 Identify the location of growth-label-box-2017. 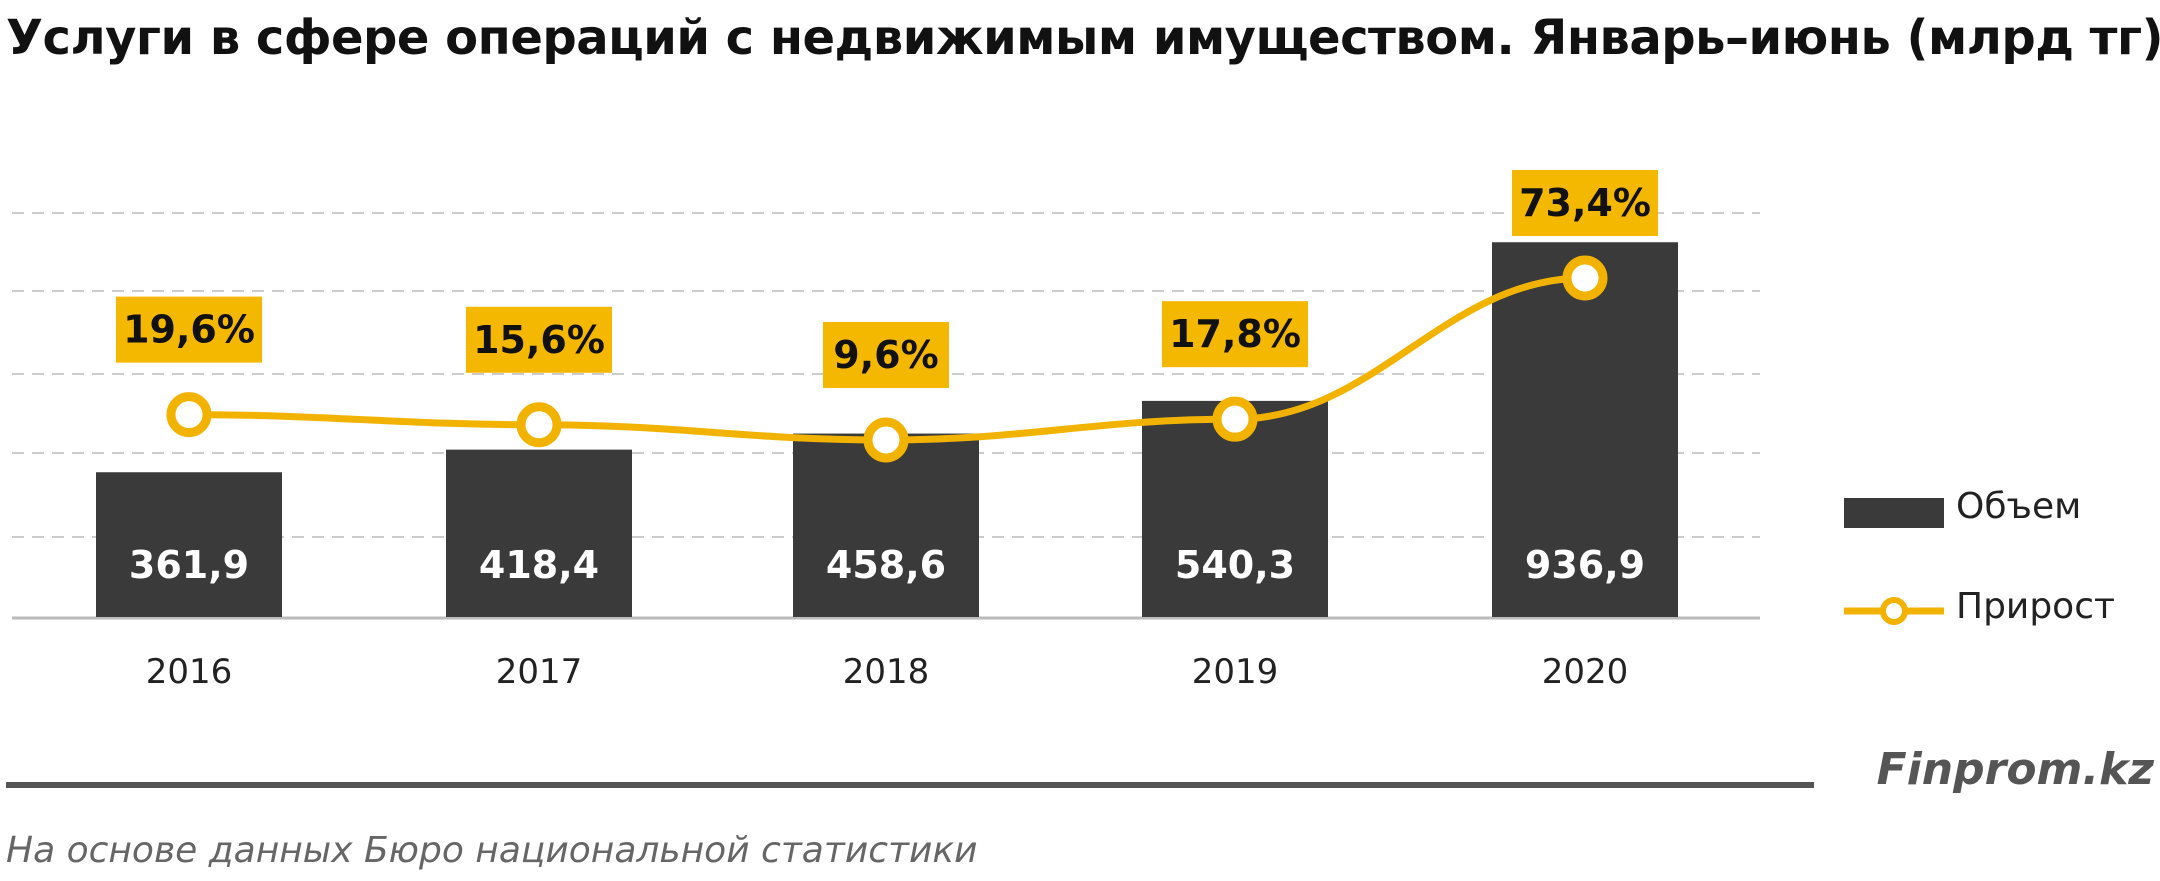
(539, 339).